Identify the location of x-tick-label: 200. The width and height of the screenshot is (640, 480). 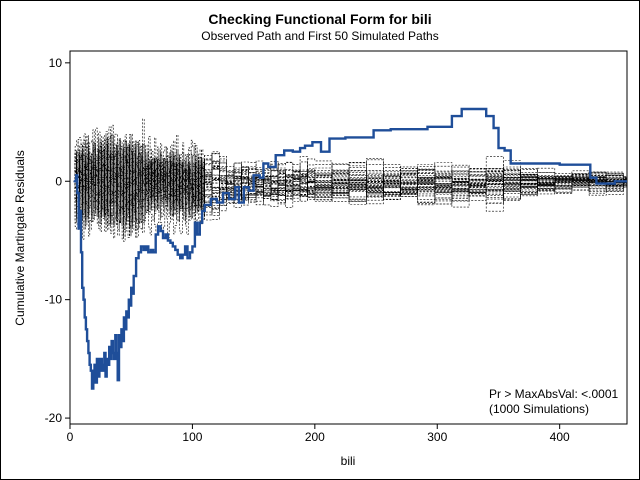
(315, 437).